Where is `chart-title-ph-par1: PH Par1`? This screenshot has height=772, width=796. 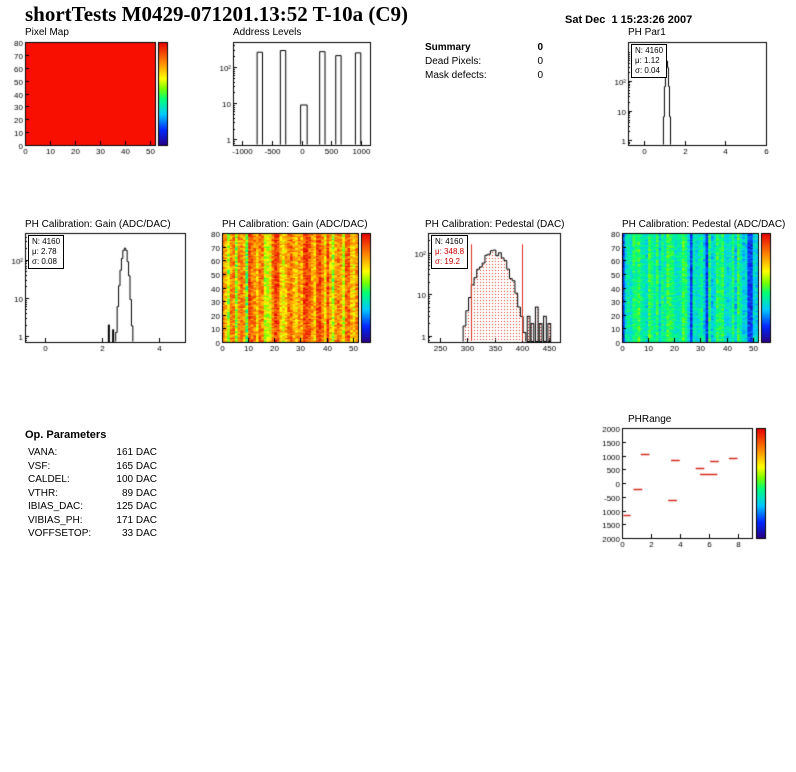 chart-title-ph-par1: PH Par1 is located at coordinates (647, 32).